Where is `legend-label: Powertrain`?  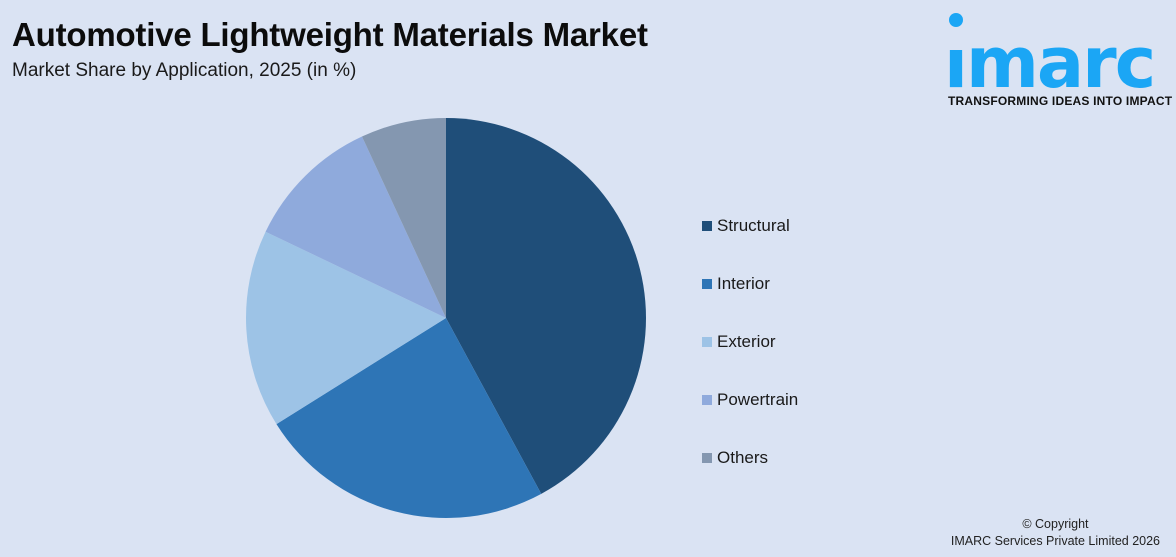 legend-label: Powertrain is located at coordinates (758, 399).